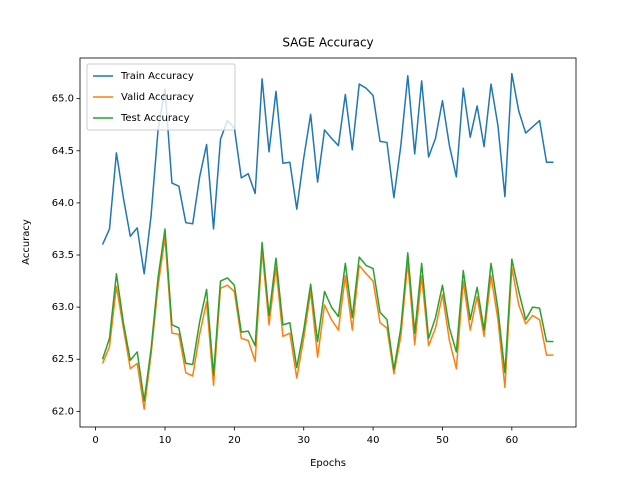 This screenshot has height=484, width=640. I want to click on y-axis-label: Accuracy, so click(26, 242).